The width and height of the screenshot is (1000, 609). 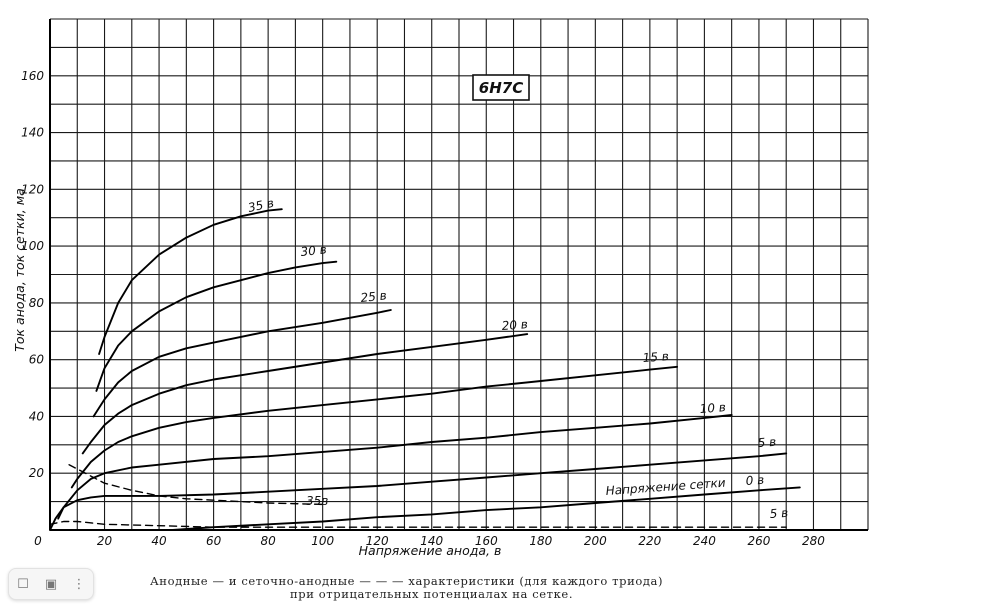 I want to click on curve-label-s20: 20 в, so click(x=514, y=325).